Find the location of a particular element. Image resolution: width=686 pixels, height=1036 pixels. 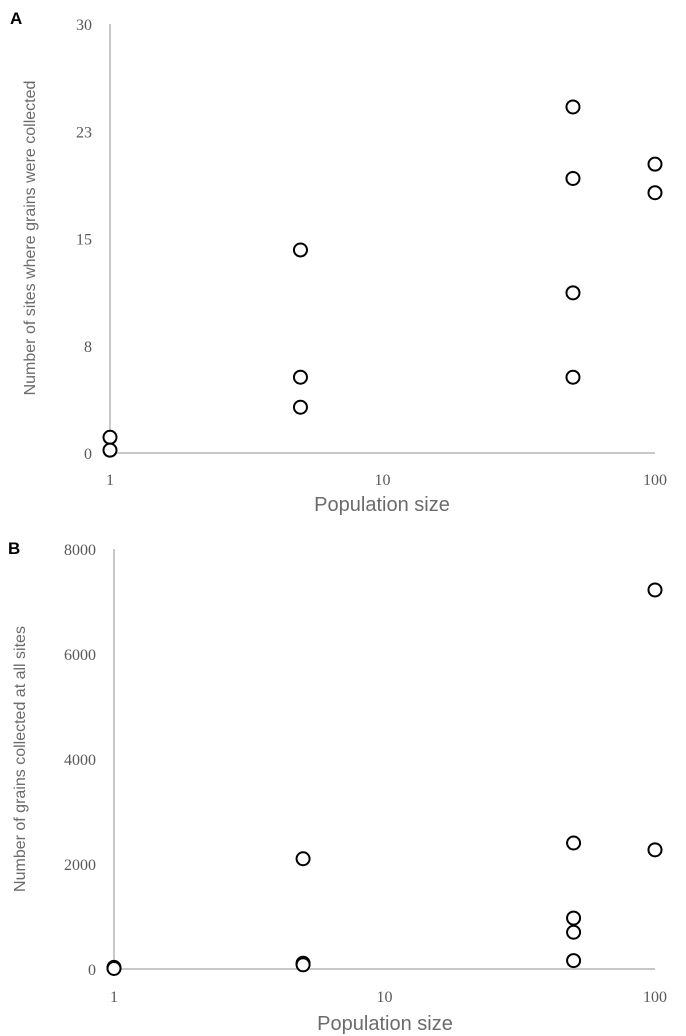

panel-b-x-tick-label: 1 is located at coordinates (114, 997).